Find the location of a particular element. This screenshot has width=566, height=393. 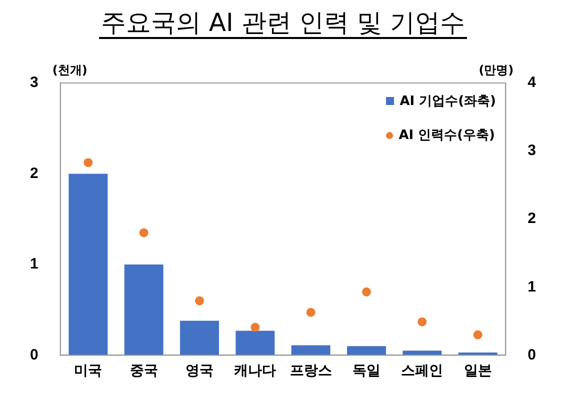

x-tick-label: 중국 is located at coordinates (144, 371).